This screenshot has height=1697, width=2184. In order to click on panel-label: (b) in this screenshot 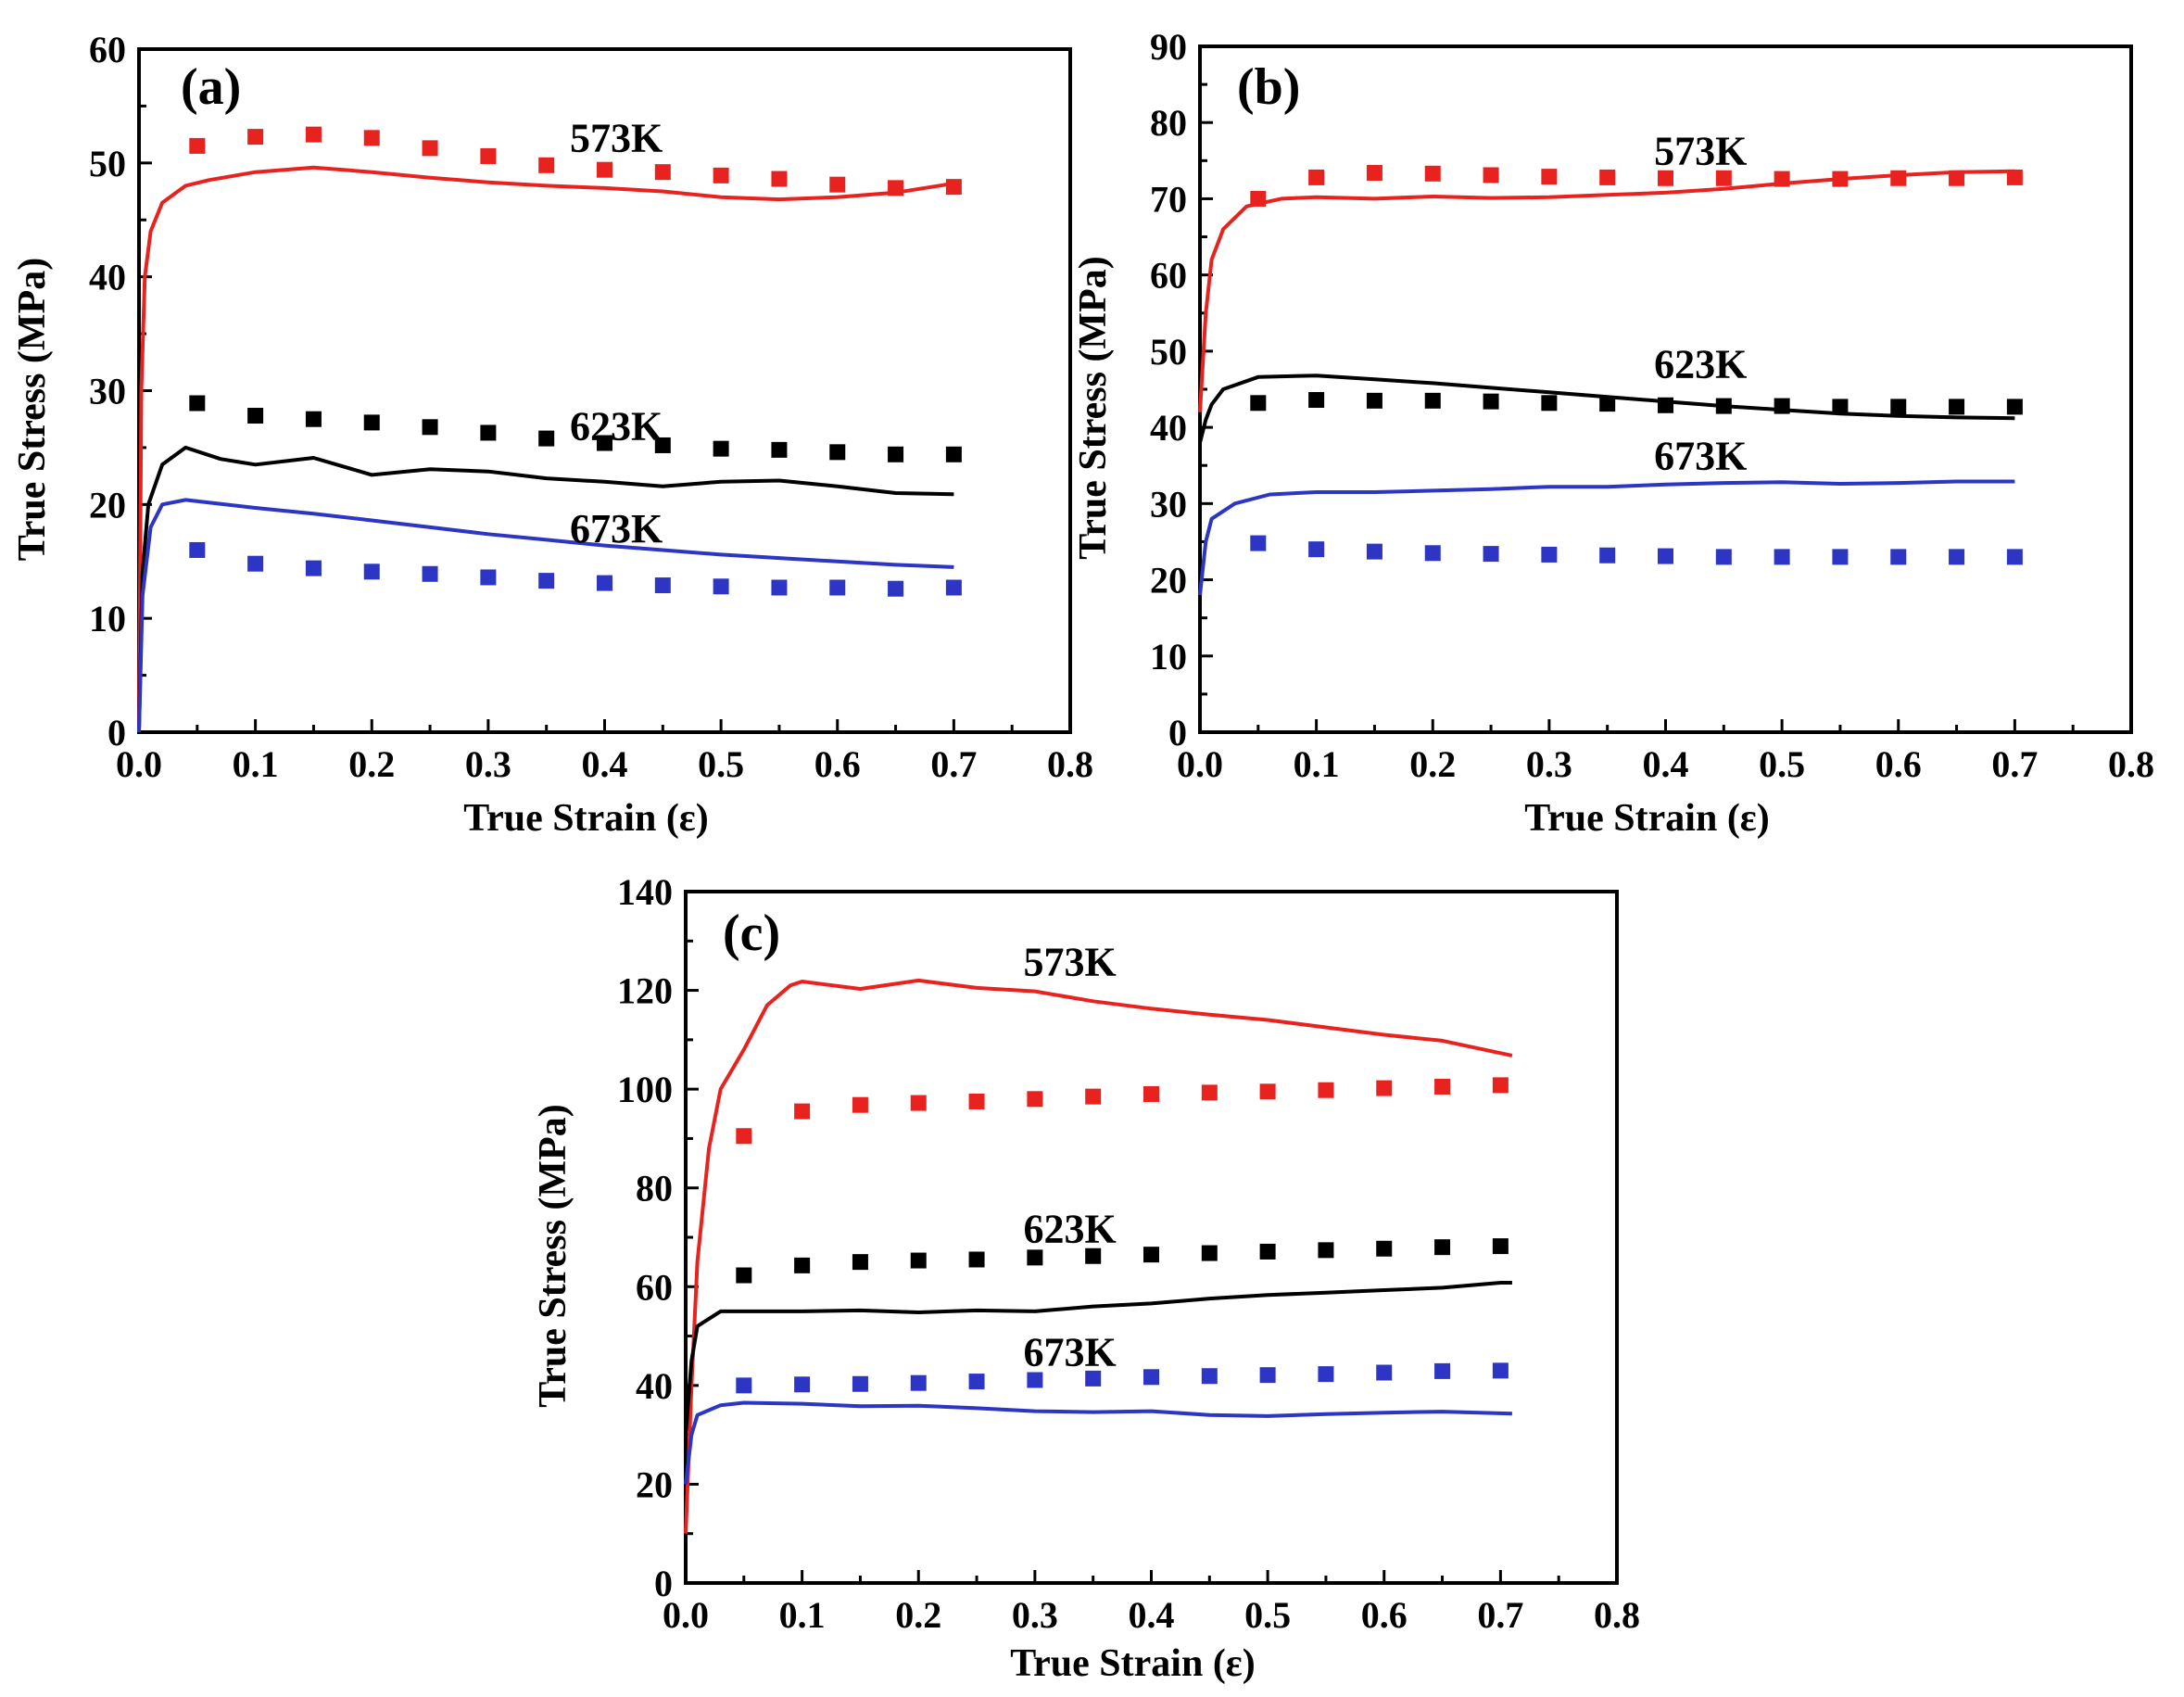, I will do `click(1268, 87)`.